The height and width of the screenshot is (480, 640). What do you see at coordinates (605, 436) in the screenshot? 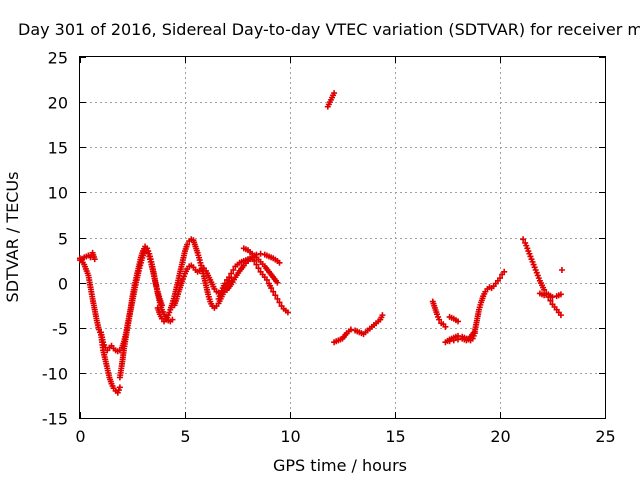
I see `x-tick-label: 25` at bounding box center [605, 436].